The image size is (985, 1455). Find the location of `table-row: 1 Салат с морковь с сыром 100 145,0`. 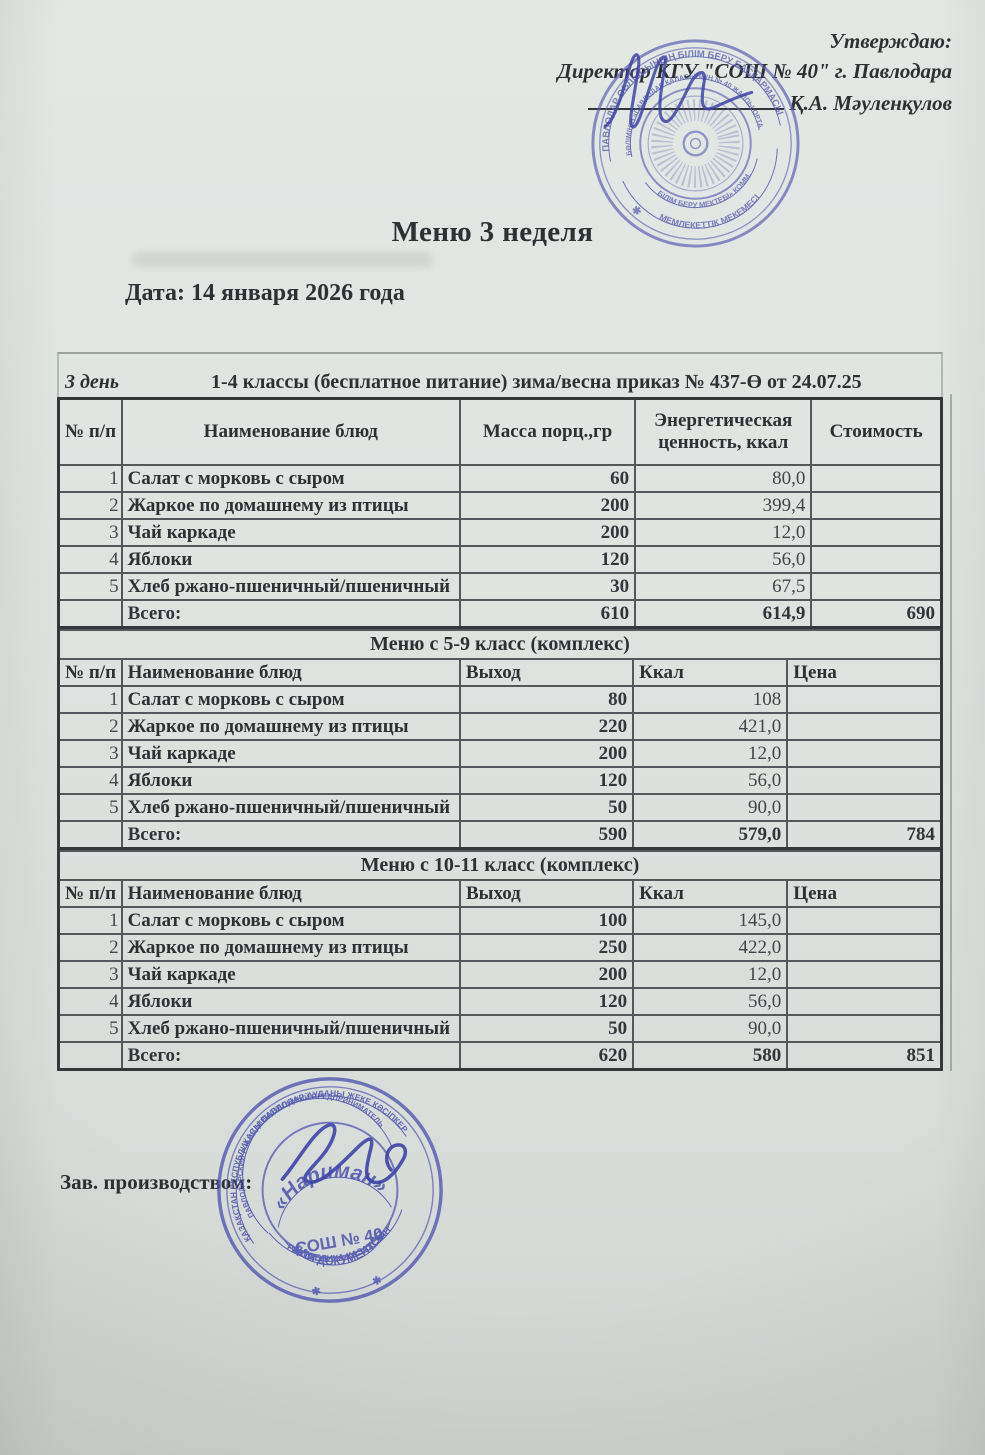

table-row: 1 Салат с морковь с сыром 100 145,0 is located at coordinates (500, 920).